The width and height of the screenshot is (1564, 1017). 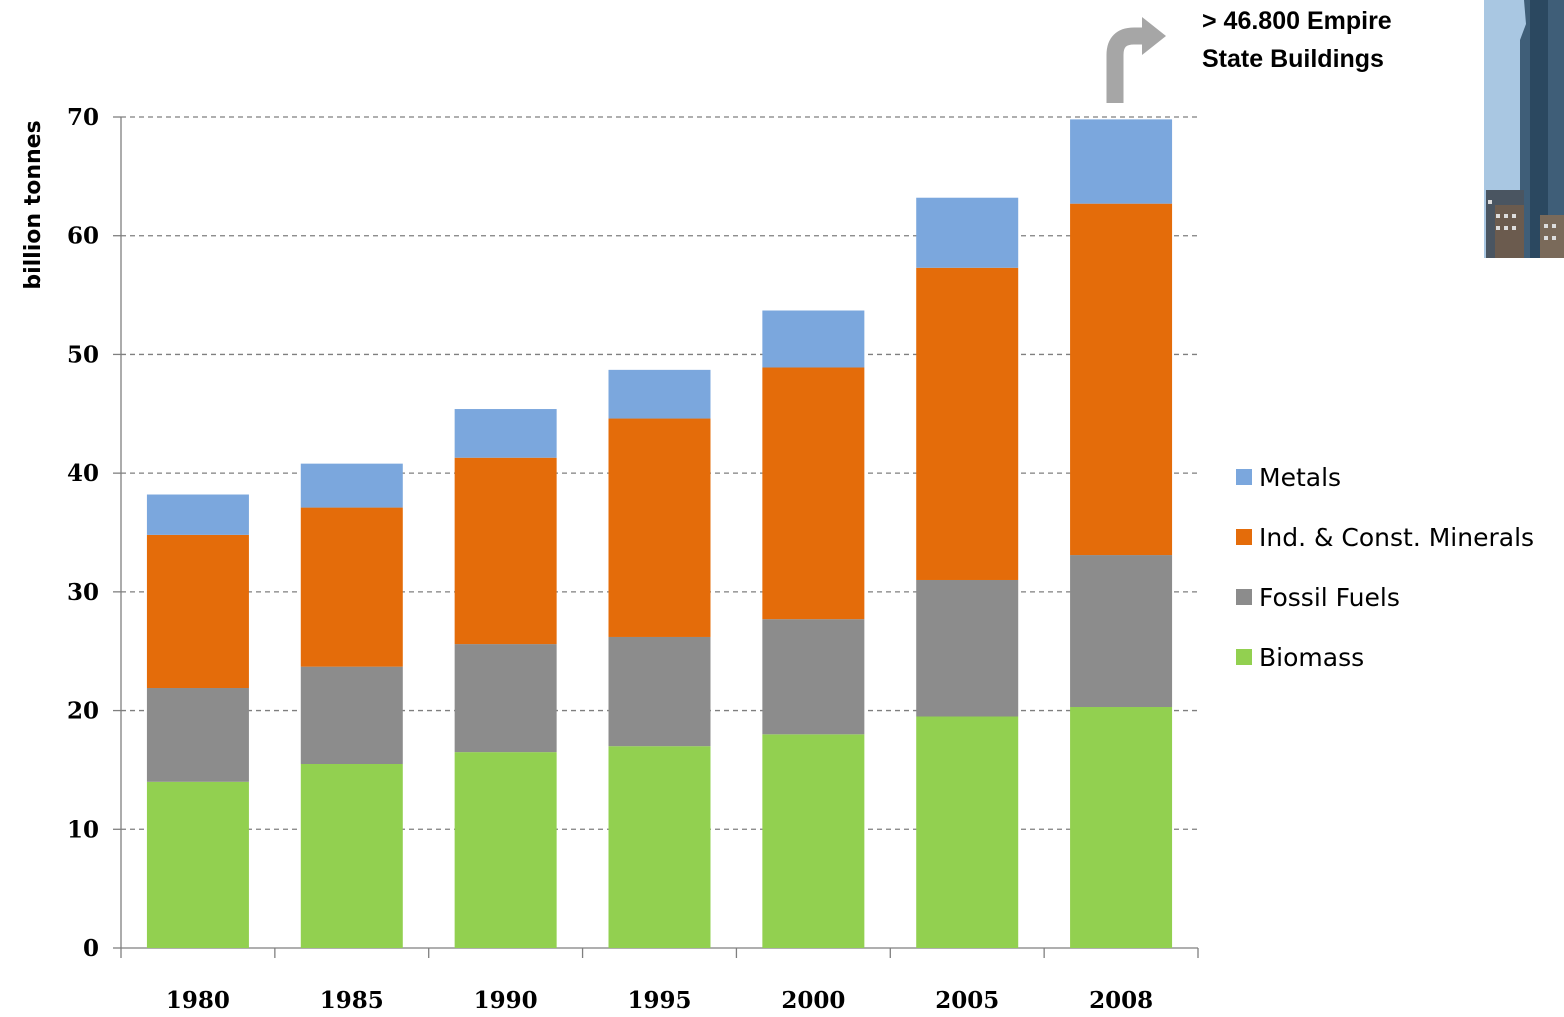 I want to click on arrow-shaft, so click(x=1124, y=65).